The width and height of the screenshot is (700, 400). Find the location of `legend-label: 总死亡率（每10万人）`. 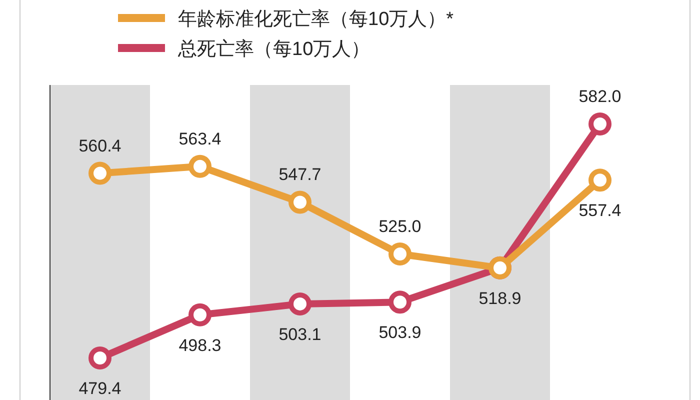

legend-label: 总死亡率（每10万人） is located at coordinates (273, 49).